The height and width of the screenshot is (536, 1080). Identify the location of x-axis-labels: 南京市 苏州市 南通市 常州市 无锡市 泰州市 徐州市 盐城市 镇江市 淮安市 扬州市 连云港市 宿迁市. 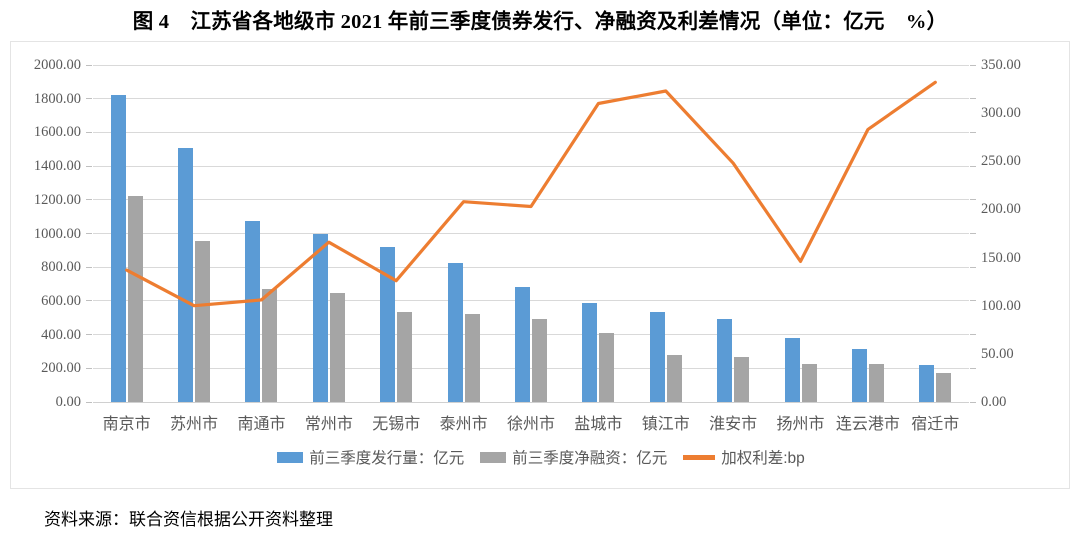
(531, 423).